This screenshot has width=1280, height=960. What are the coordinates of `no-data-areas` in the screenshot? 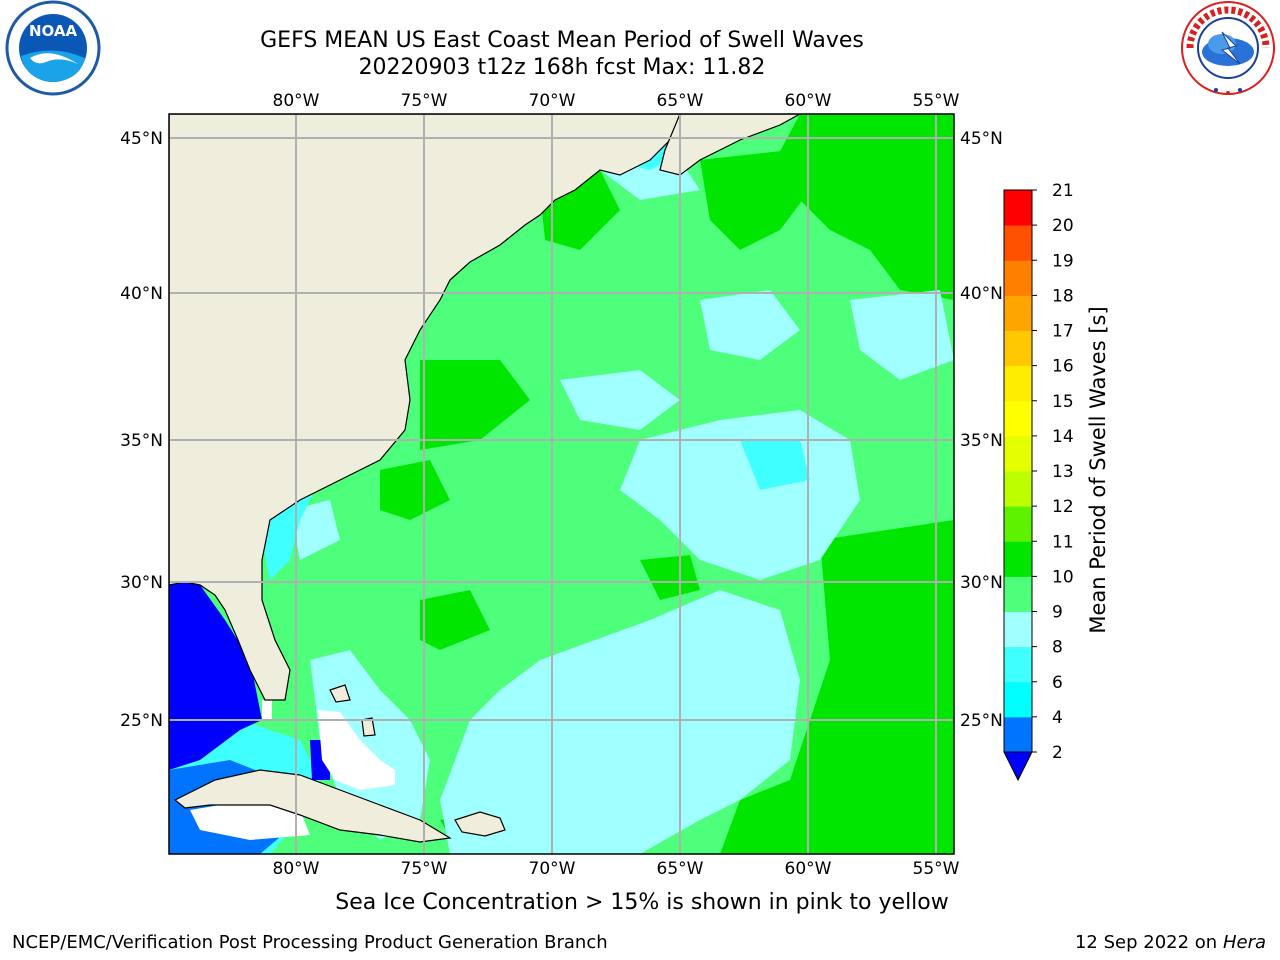 It's located at (292, 770).